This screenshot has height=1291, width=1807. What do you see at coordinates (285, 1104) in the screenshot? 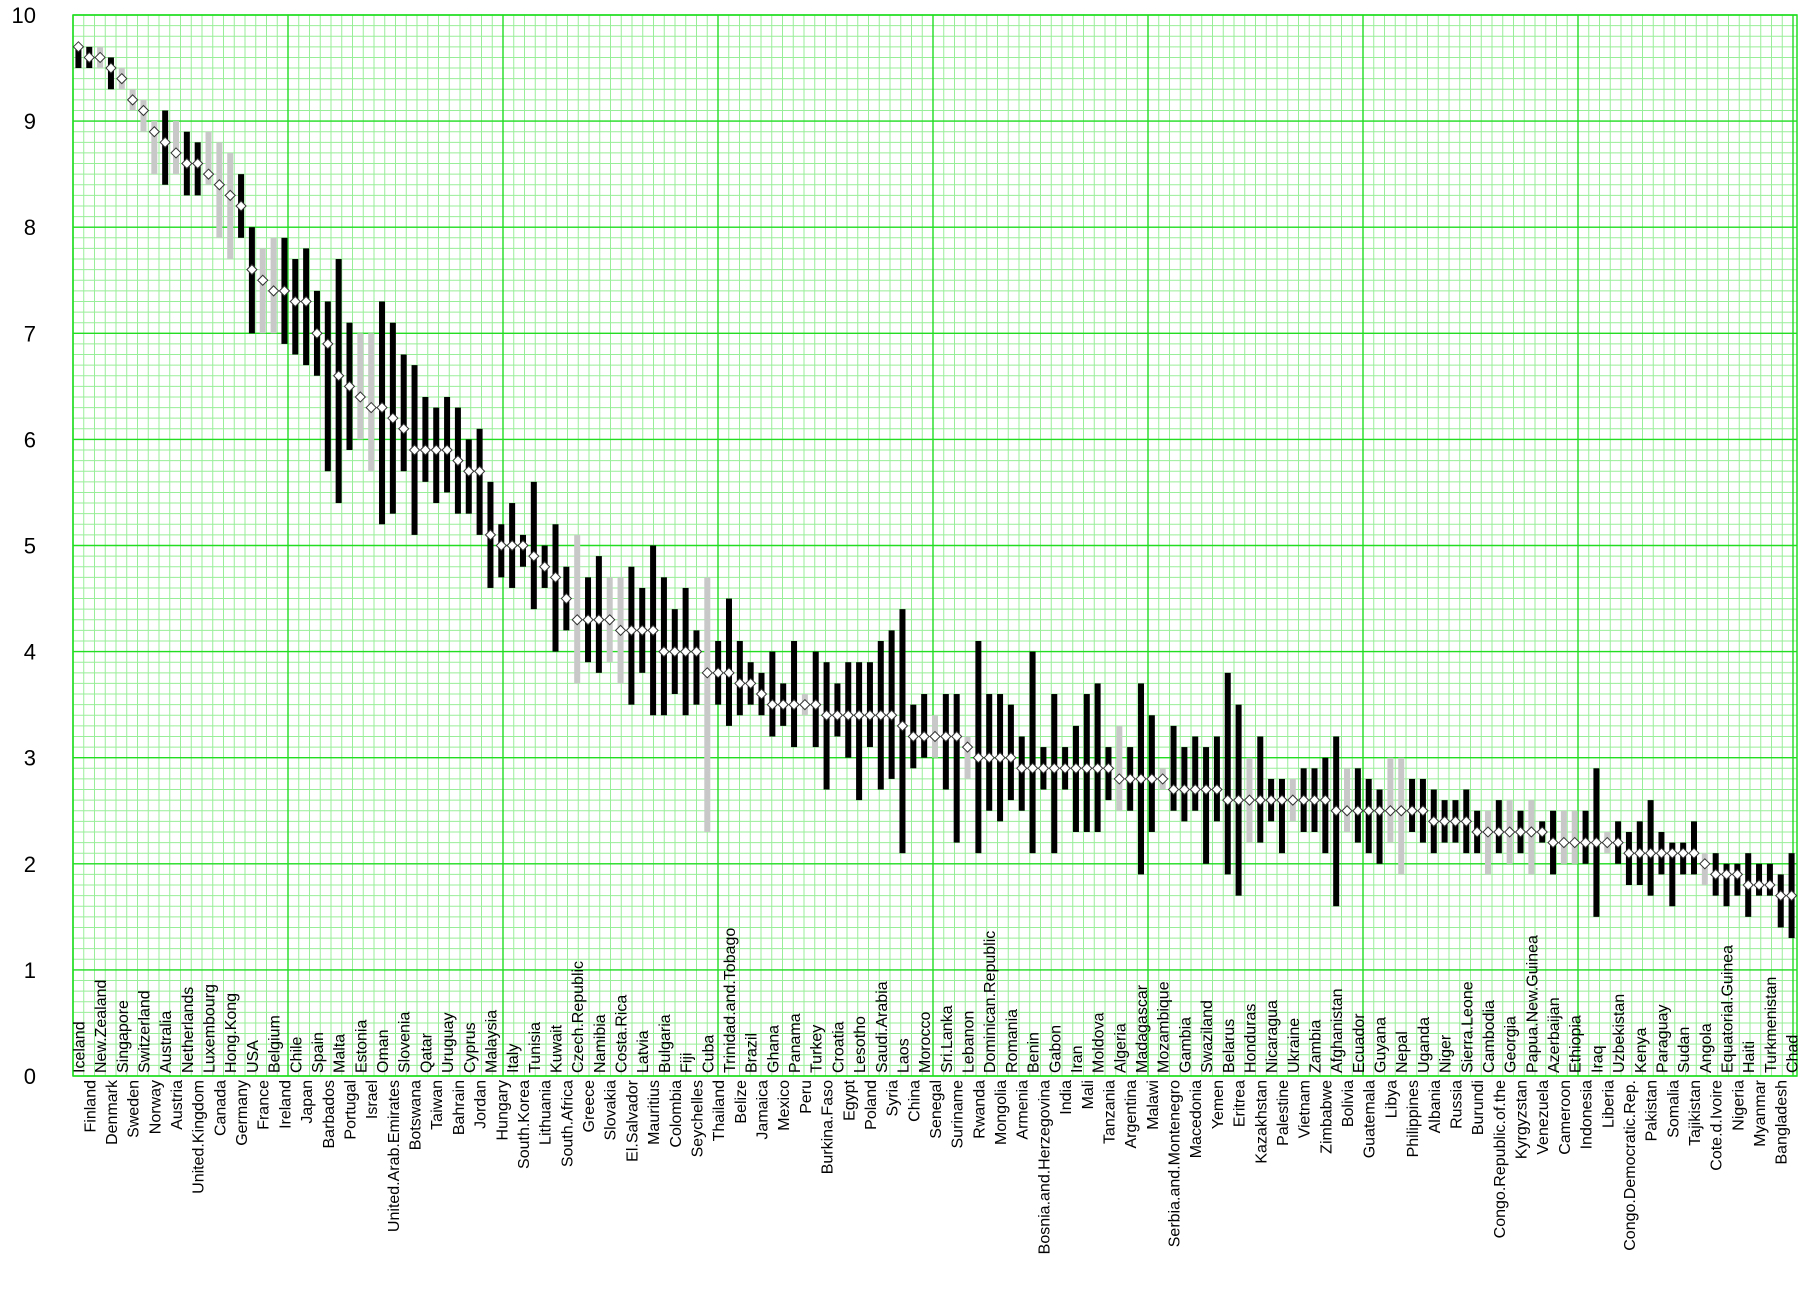
I see `country-label: Ireland` at bounding box center [285, 1104].